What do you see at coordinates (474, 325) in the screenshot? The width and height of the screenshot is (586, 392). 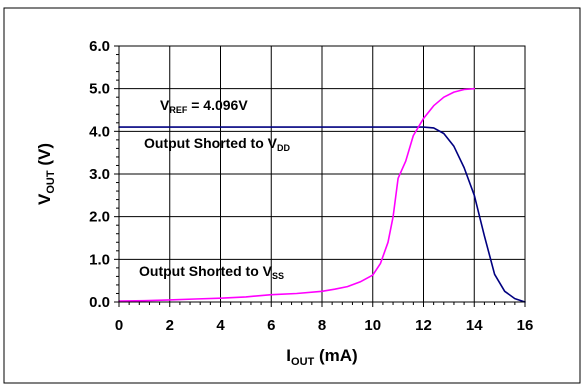 I see `x-tick-label: 14` at bounding box center [474, 325].